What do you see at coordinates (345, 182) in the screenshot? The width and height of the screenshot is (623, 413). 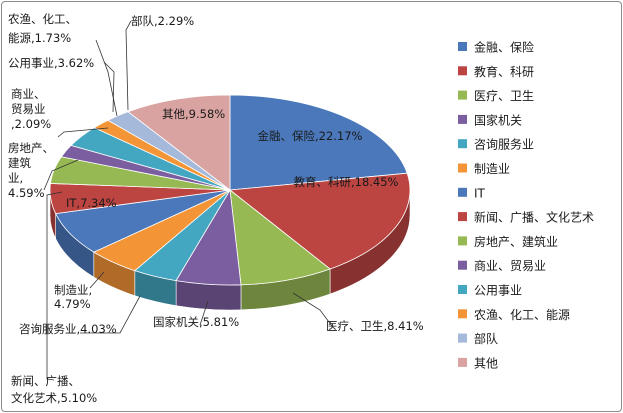 I see `data-label-1: 教育、科研,18.45%` at bounding box center [345, 182].